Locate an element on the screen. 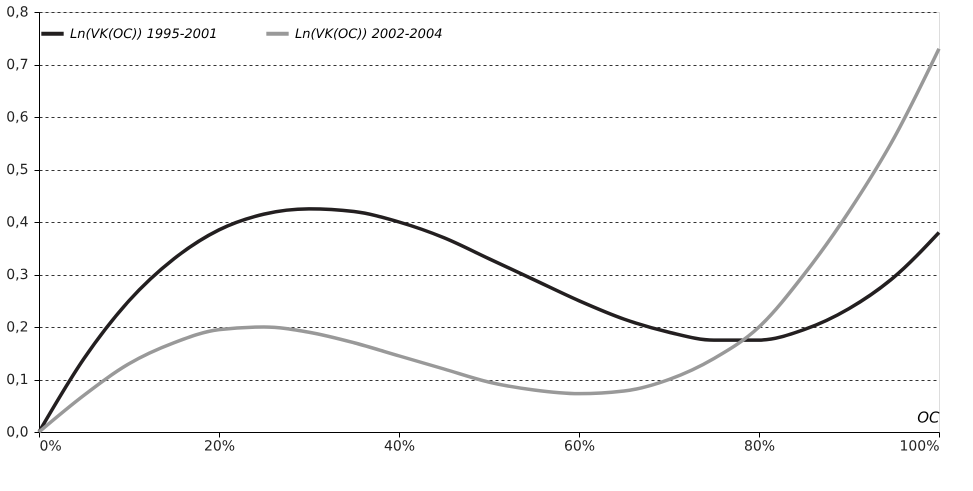  legend-label: Ln(VK(OC)) 2002-2004 is located at coordinates (368, 34).